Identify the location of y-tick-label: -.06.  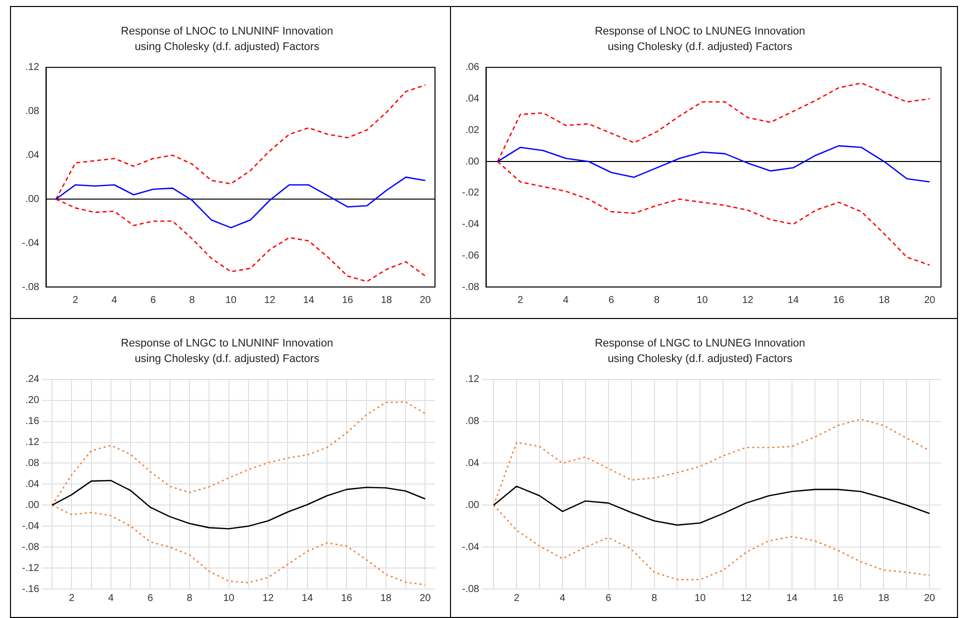
(471, 256).